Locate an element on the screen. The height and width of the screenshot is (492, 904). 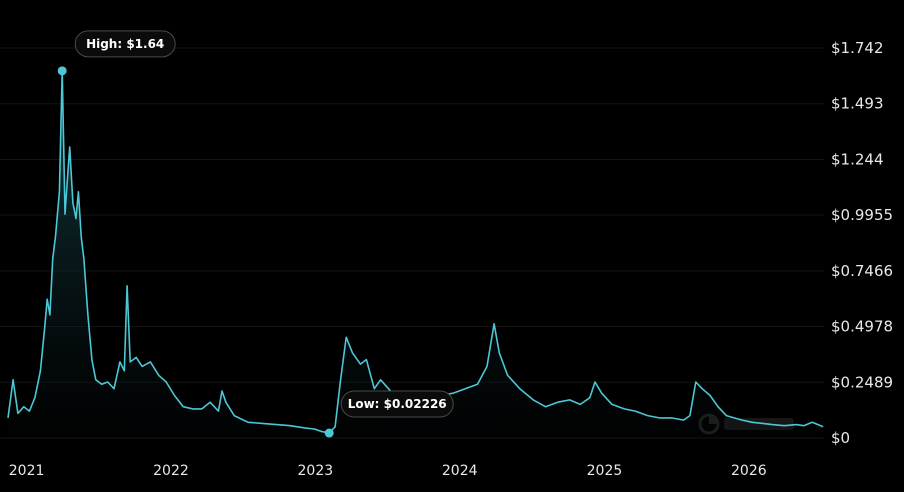
x-tick-label: 2023 is located at coordinates (316, 471).